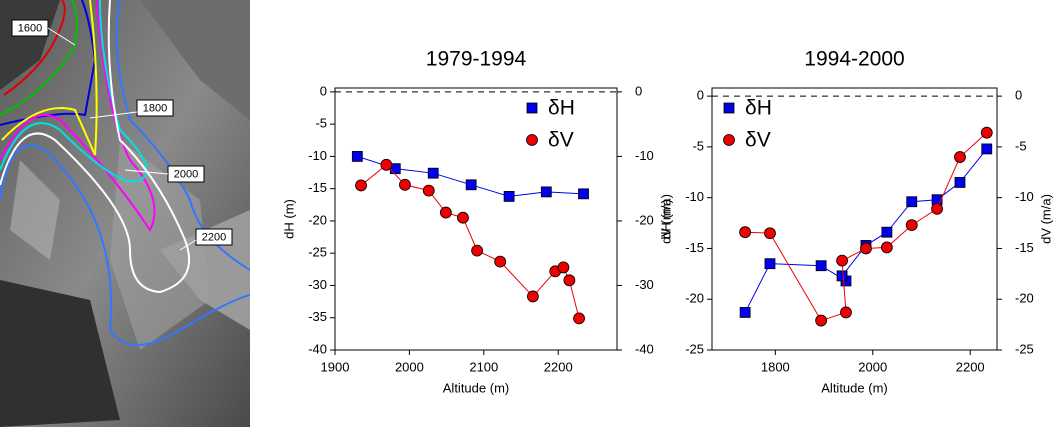 The image size is (1060, 427). I want to click on x-tick-label: 1900, so click(335, 366).